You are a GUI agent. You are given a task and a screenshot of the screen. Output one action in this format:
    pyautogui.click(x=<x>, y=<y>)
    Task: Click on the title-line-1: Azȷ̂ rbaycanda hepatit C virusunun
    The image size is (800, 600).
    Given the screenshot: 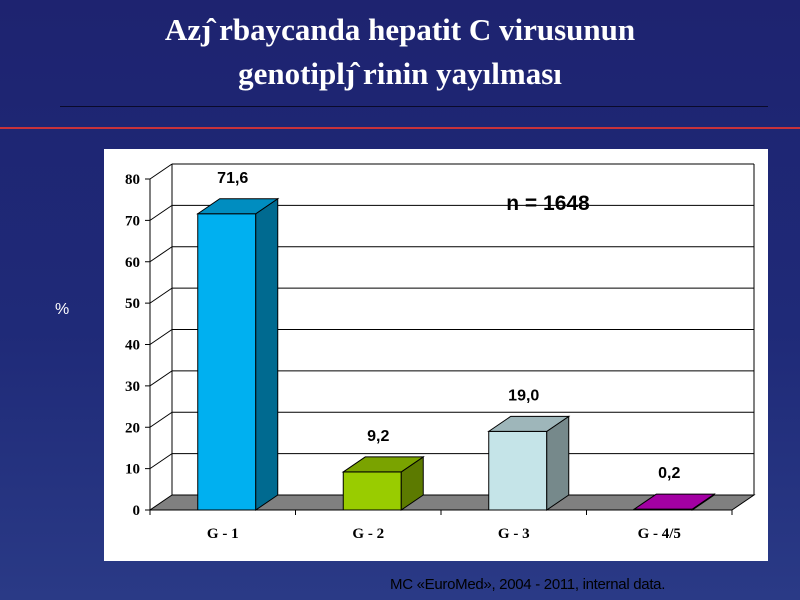 What is the action you would take?
    pyautogui.click(x=400, y=29)
    